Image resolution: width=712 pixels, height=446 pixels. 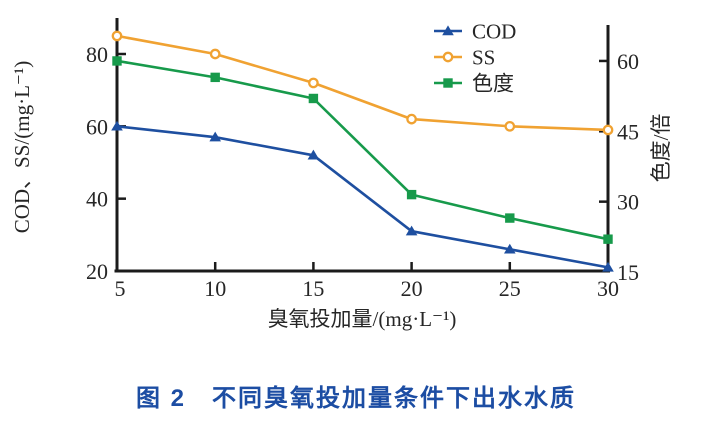 I want to click on left-tick-label-80: 80, so click(x=97, y=54).